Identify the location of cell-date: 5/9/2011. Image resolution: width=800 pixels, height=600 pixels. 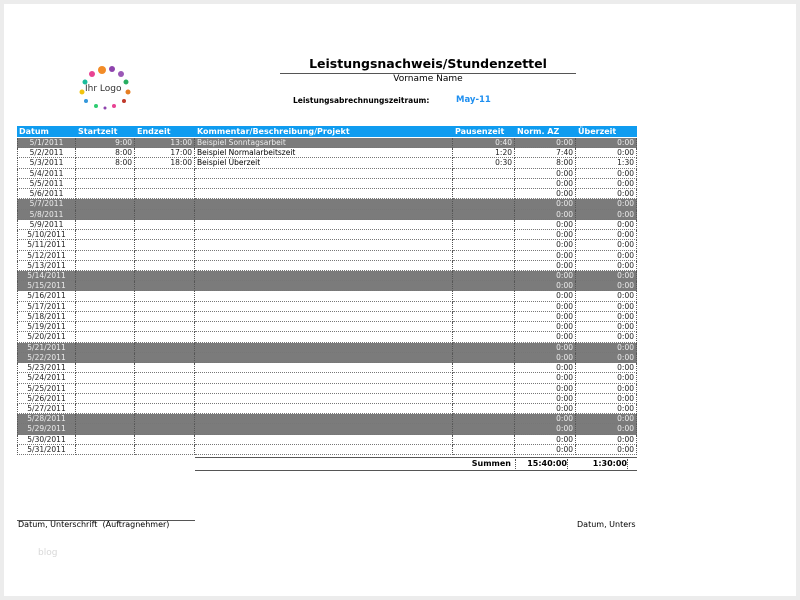
(46, 225).